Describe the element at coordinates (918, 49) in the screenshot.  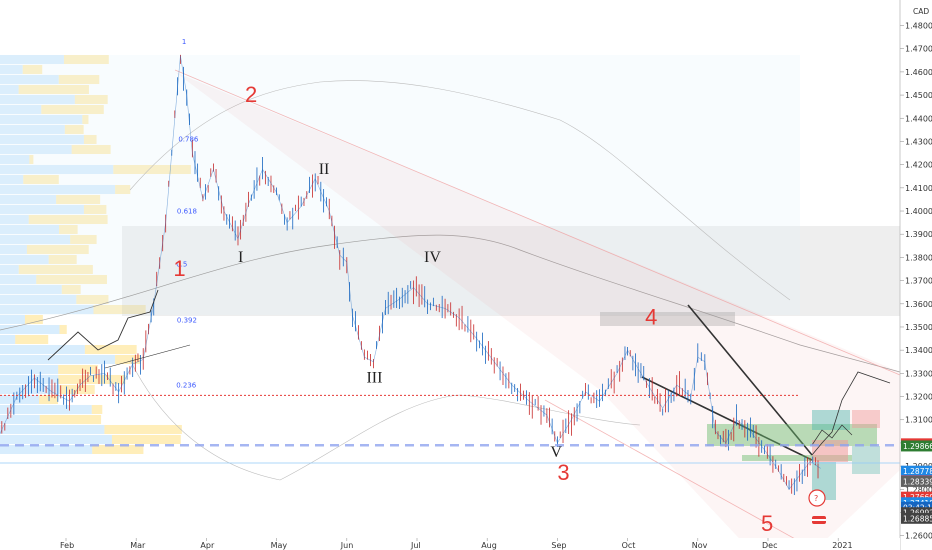
I see `y-tick-label: 1.47000` at that location.